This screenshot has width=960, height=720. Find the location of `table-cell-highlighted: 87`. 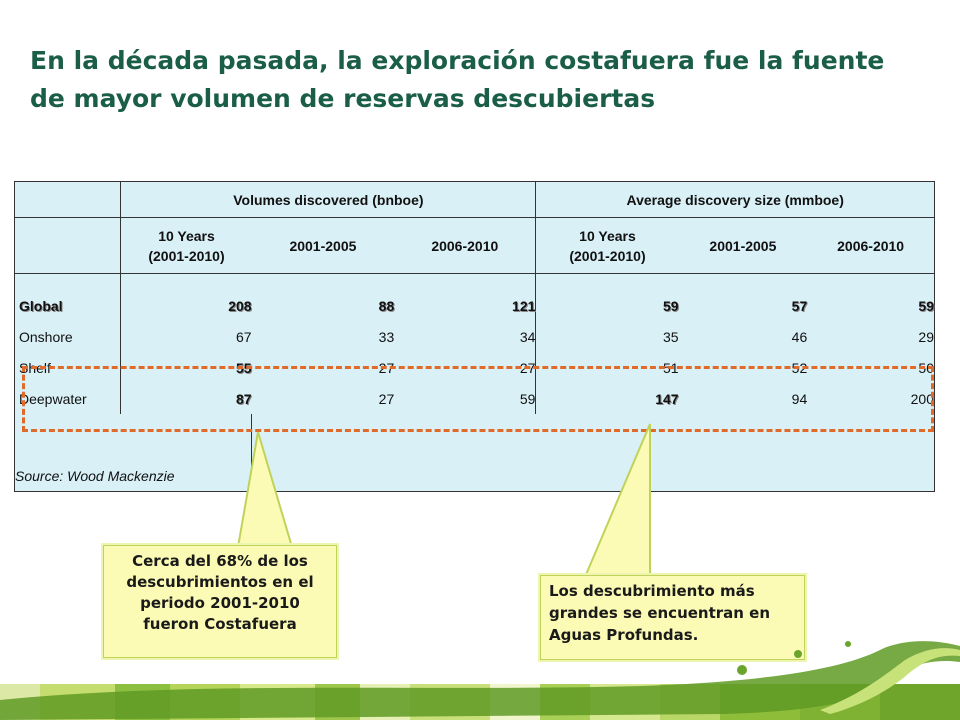

table-cell-highlighted: 87 is located at coordinates (244, 398).